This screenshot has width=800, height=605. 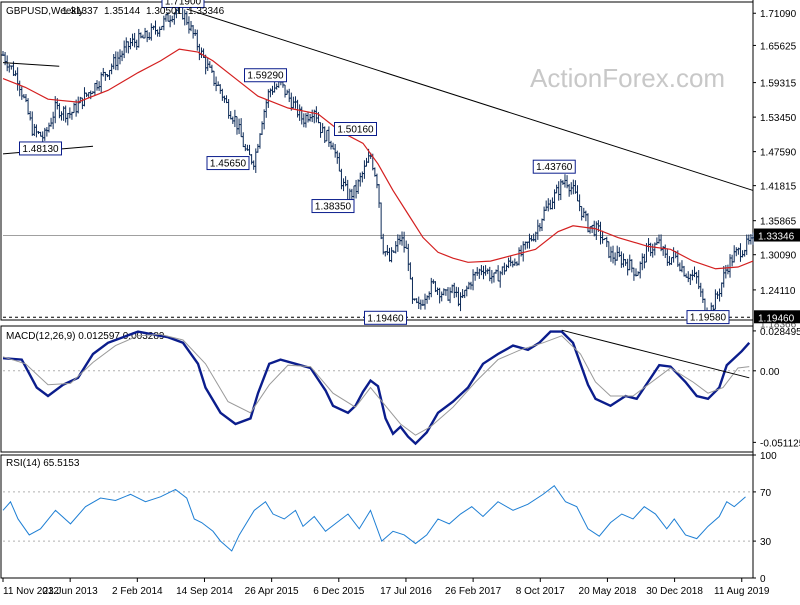 What do you see at coordinates (766, 493) in the screenshot?
I see `rsi-axis-tick-label: 70` at bounding box center [766, 493].